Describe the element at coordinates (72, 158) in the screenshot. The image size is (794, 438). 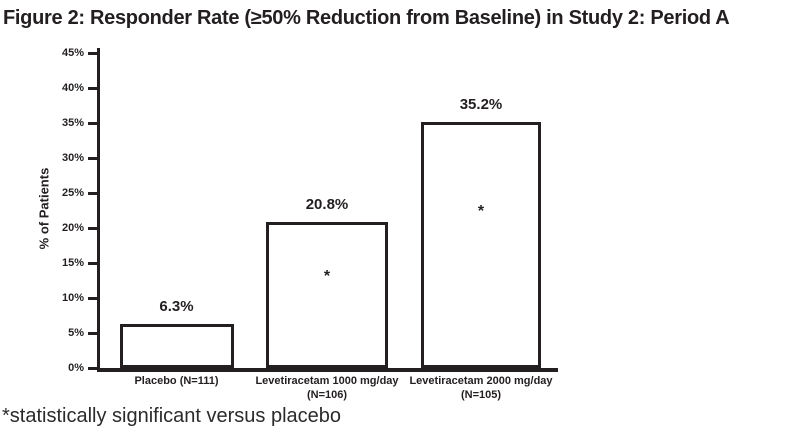
I see `y-axis-tick-label: 30%` at that location.